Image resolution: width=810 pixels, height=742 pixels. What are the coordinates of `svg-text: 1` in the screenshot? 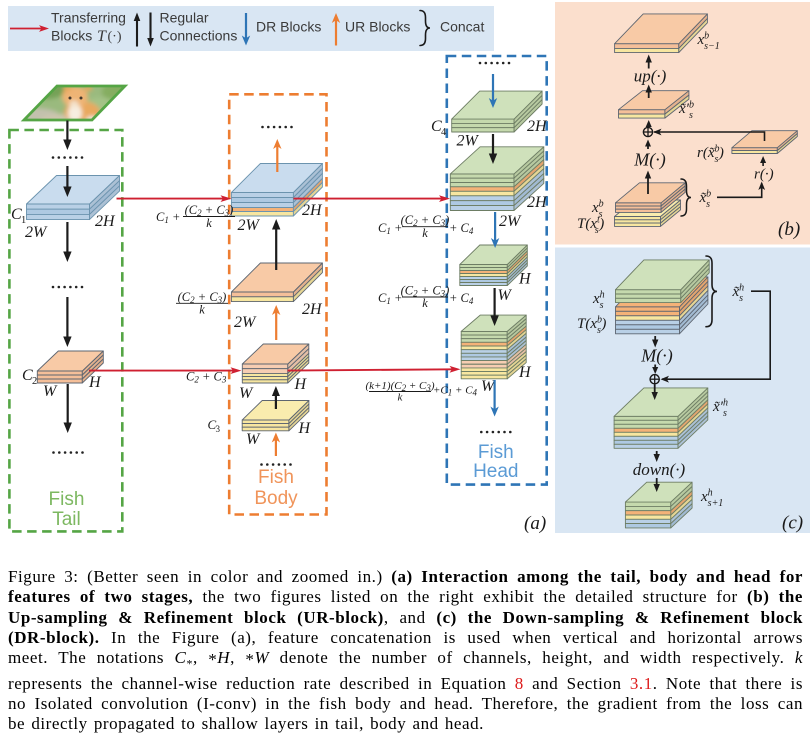 It's located at (23, 220).